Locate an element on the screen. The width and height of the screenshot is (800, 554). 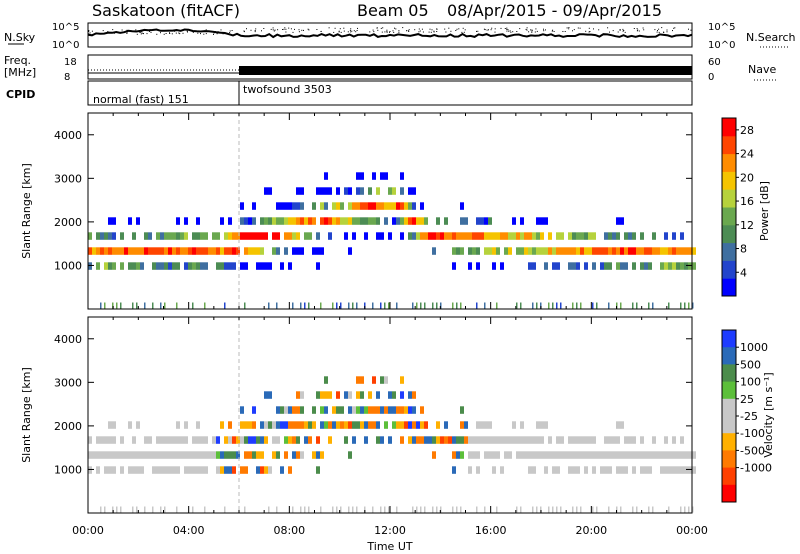
y-tick-label: 2000 is located at coordinates (68, 222).